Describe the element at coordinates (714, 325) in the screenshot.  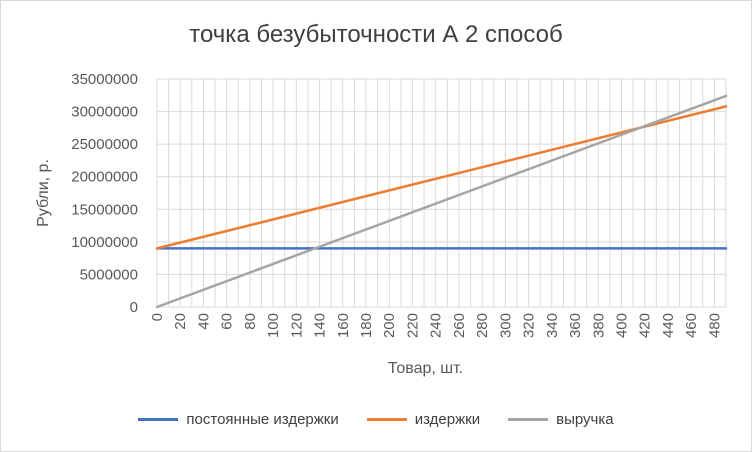
I see `x-tick-label-24: 480` at that location.